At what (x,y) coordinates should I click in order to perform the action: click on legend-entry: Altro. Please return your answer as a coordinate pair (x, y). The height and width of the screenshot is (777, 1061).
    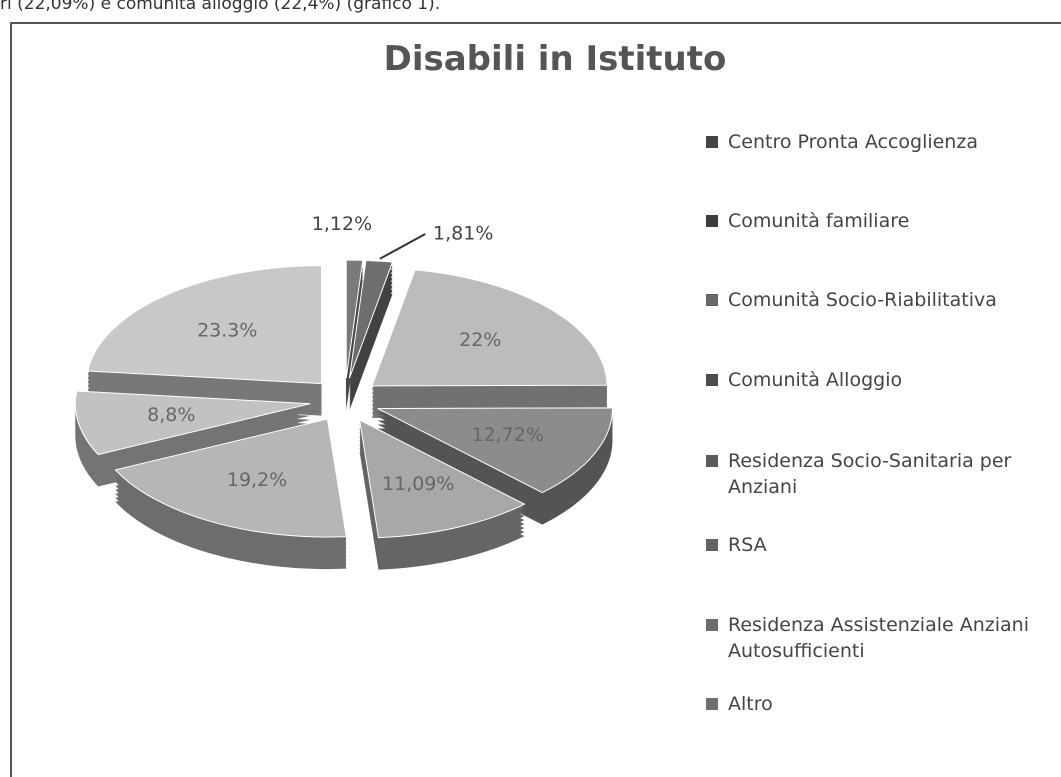
    Looking at the image, I should click on (883, 704).